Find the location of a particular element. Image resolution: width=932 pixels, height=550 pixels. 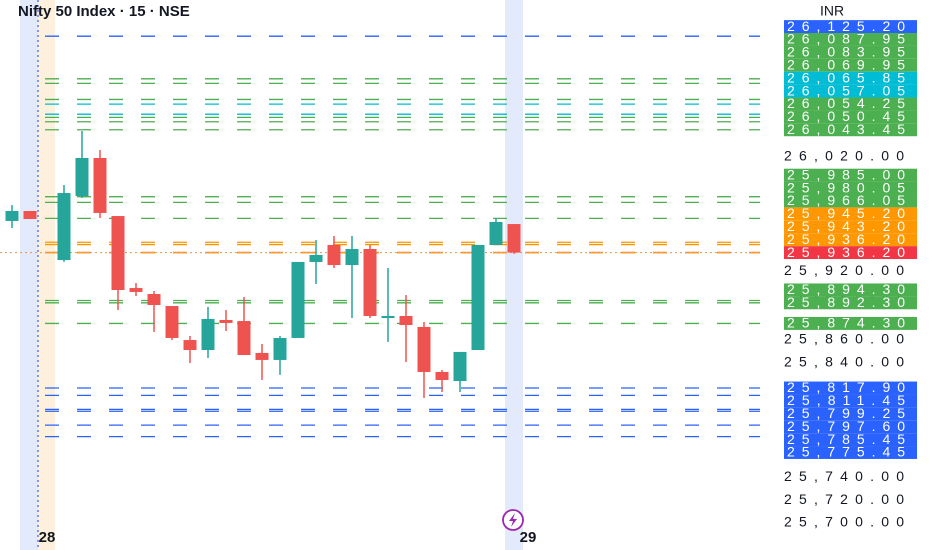

currency-label: INR is located at coordinates (832, 11).